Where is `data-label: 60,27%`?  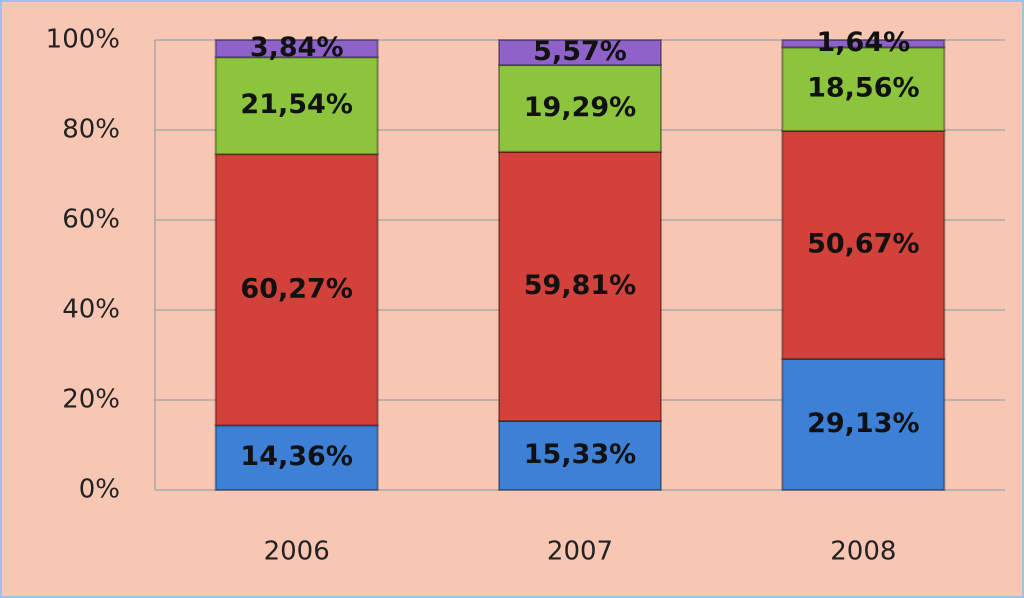
data-label: 60,27% is located at coordinates (296, 288).